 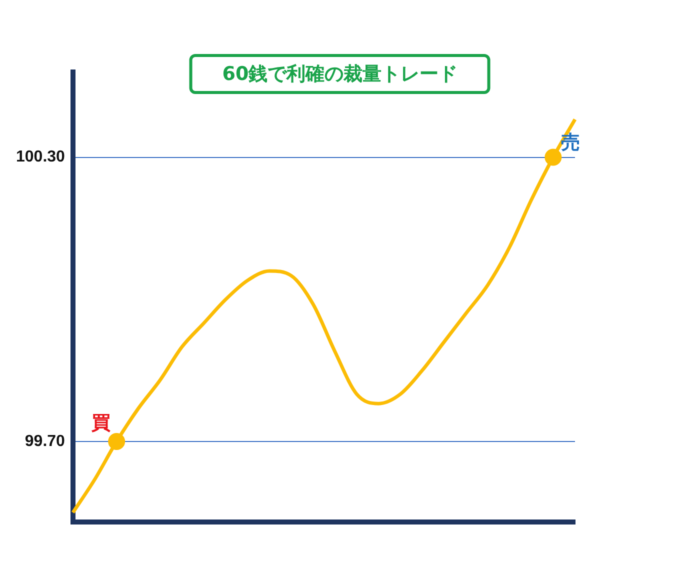 I want to click on y-tick-label: 99.70, so click(x=45, y=441).